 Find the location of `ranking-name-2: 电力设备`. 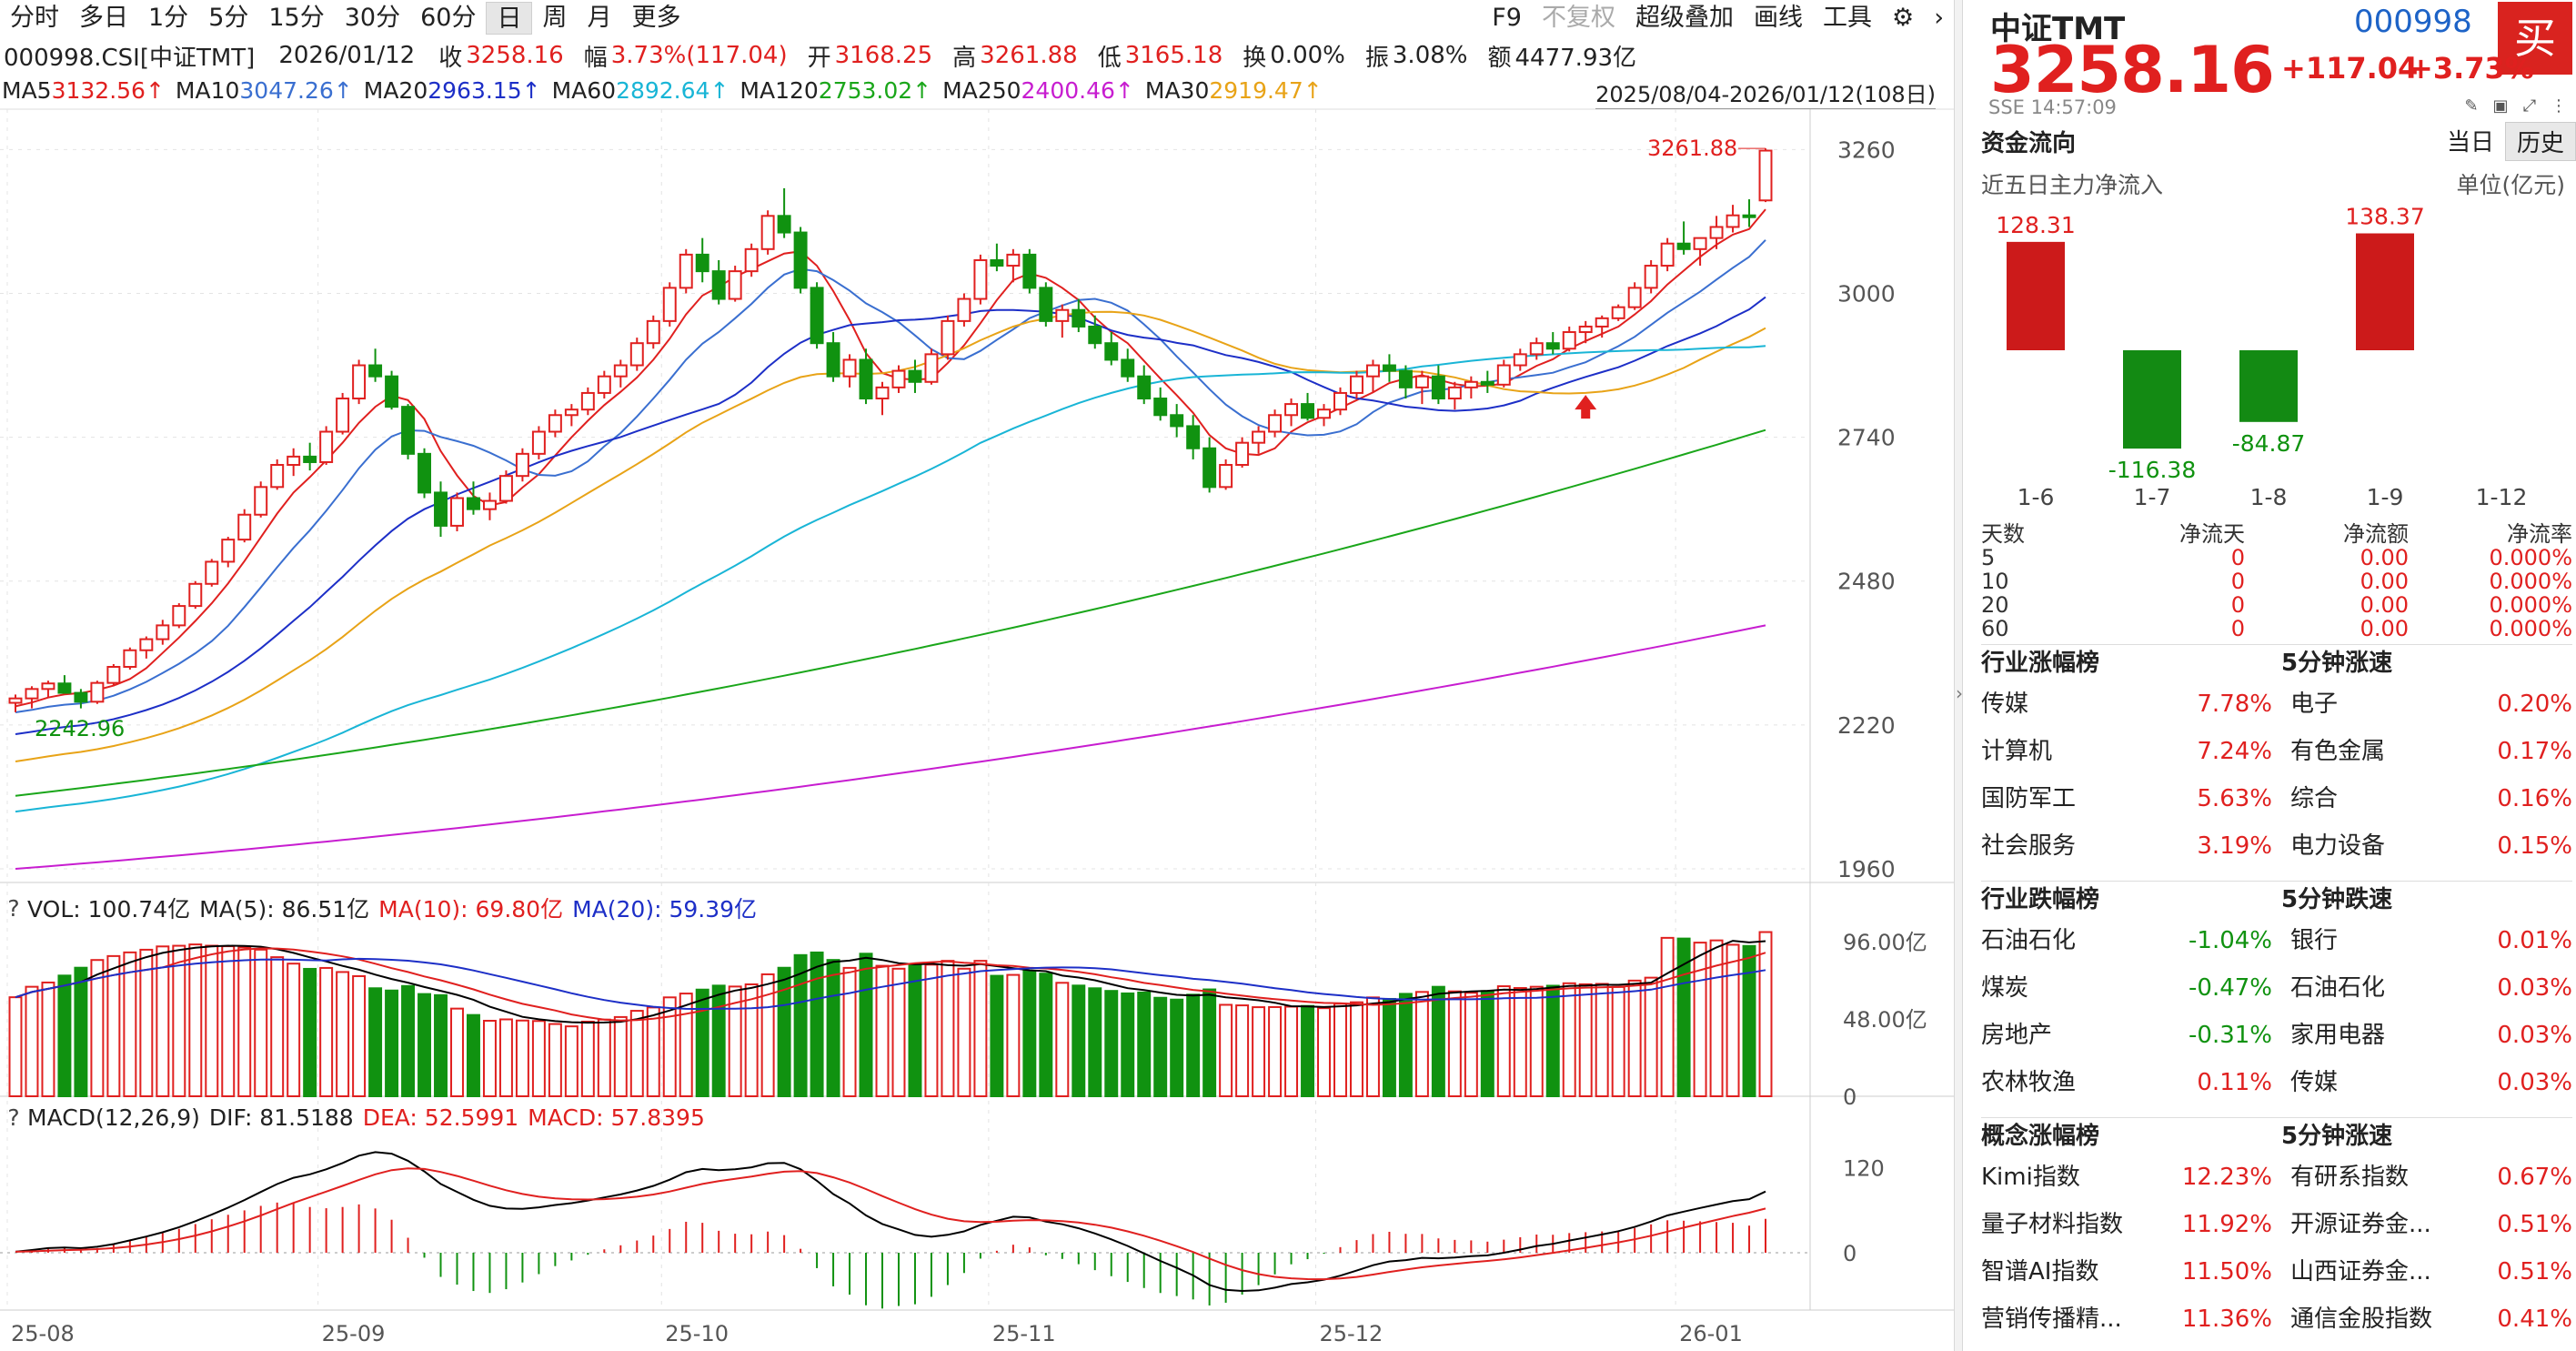

ranking-name-2: 电力设备 is located at coordinates (2338, 846).